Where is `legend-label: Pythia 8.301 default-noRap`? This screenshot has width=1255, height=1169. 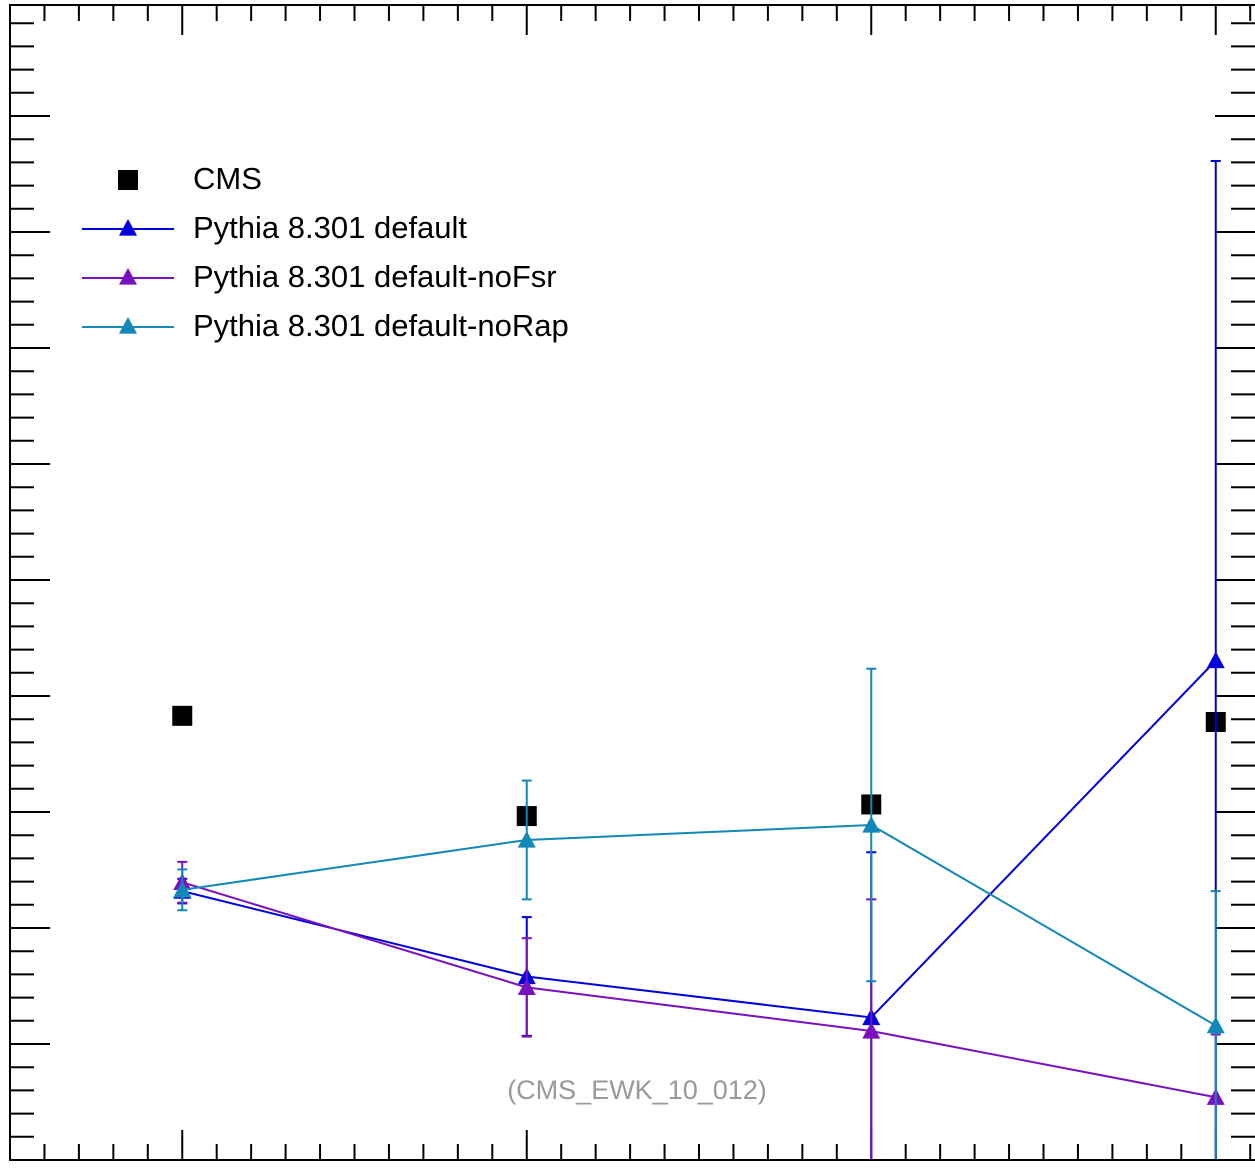 legend-label: Pythia 8.301 default-noRap is located at coordinates (381, 325).